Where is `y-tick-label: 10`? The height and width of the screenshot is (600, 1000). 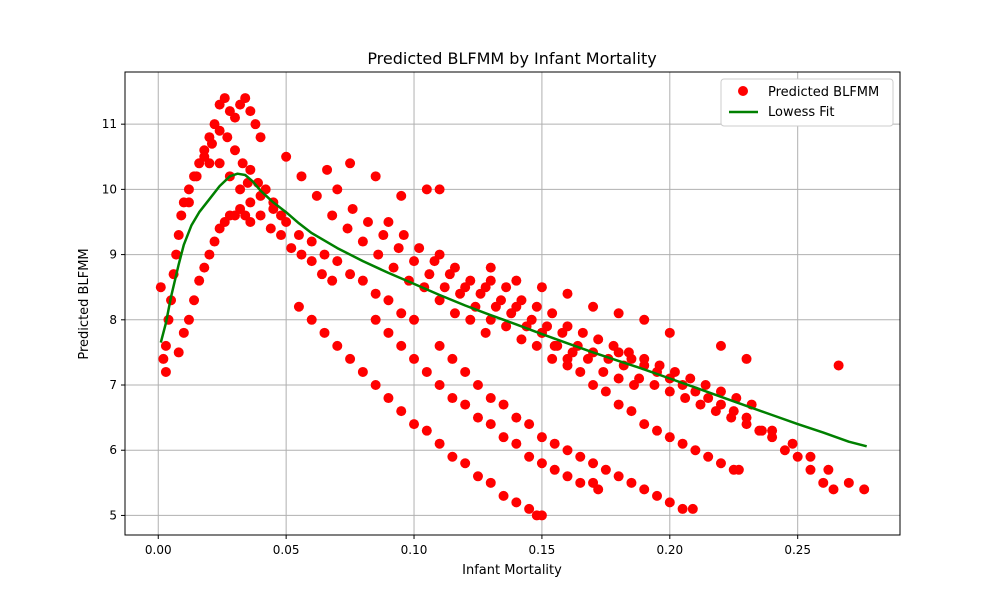
y-tick-label: 10 is located at coordinates (109, 189).